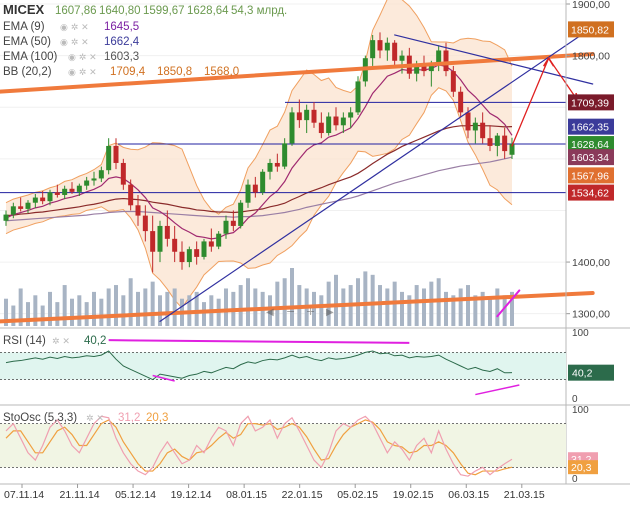  Describe the element at coordinates (221, 72) in the screenshot. I see `legend-value: 1568,0` at that location.